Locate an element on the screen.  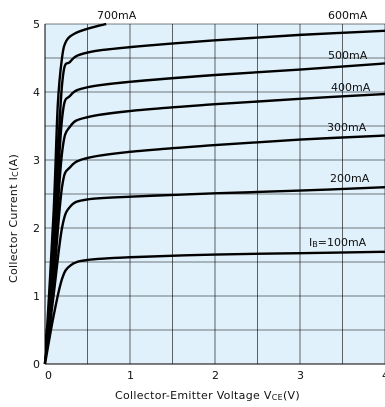
x-axis-label: Collector-Emitter Voltage VCE(V) is located at coordinates (207, 395).